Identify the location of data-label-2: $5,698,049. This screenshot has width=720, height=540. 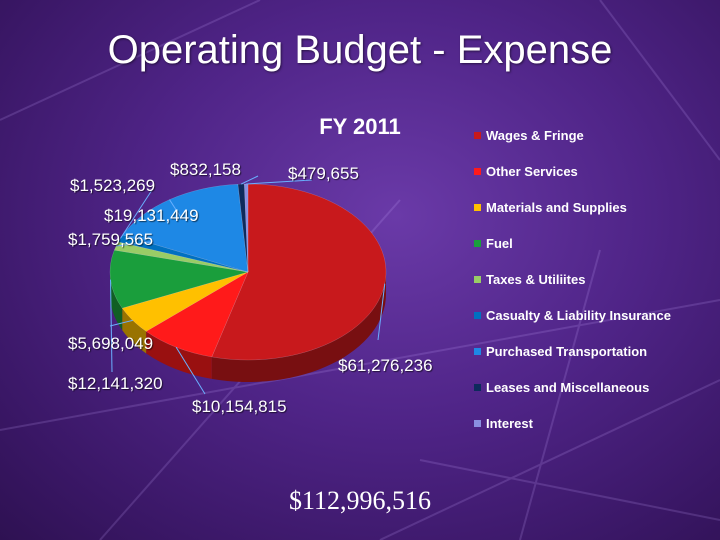
(111, 343).